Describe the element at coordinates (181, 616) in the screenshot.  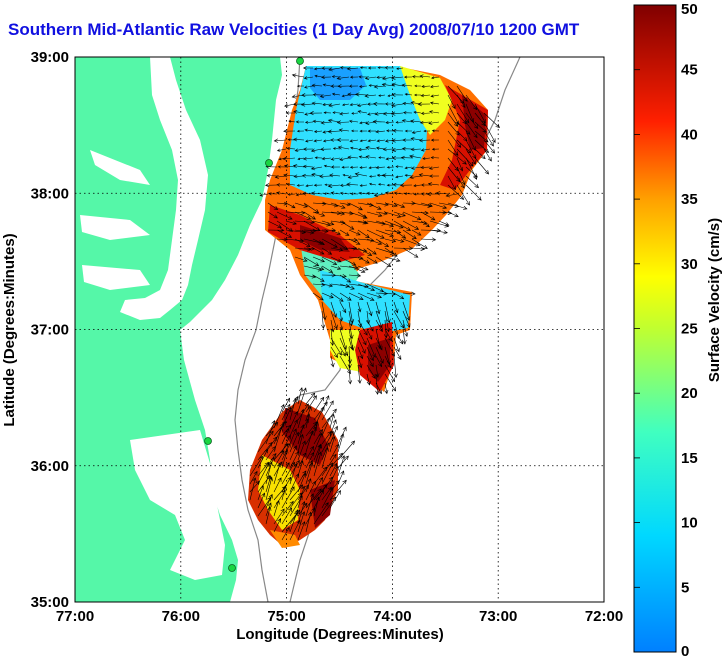
I see `x-tick-label: 76:00` at that location.